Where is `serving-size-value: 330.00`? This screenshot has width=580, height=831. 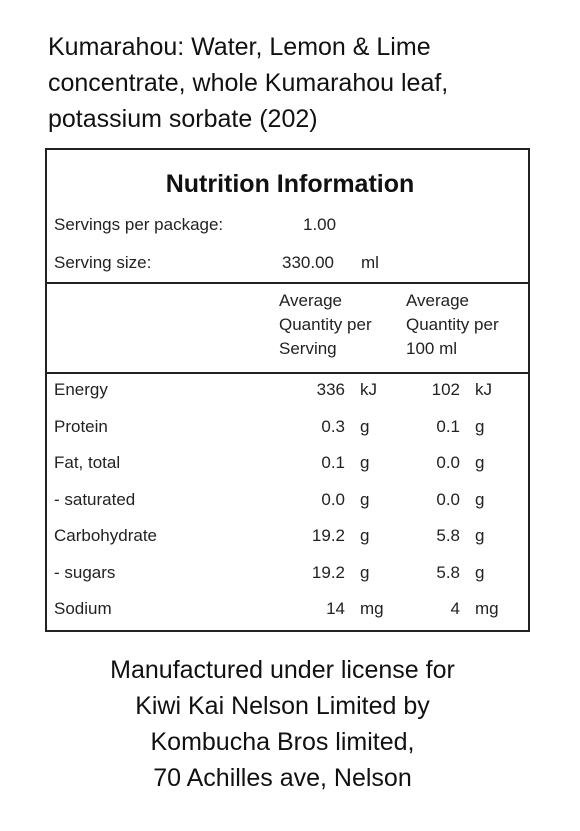 serving-size-value: 330.00 is located at coordinates (308, 262).